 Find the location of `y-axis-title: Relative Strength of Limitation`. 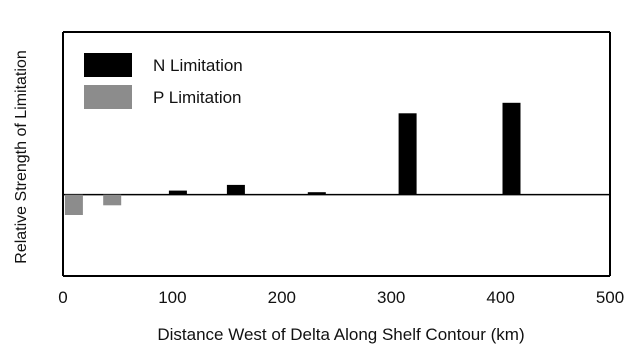

y-axis-title: Relative Strength of Limitation is located at coordinates (21, 156).